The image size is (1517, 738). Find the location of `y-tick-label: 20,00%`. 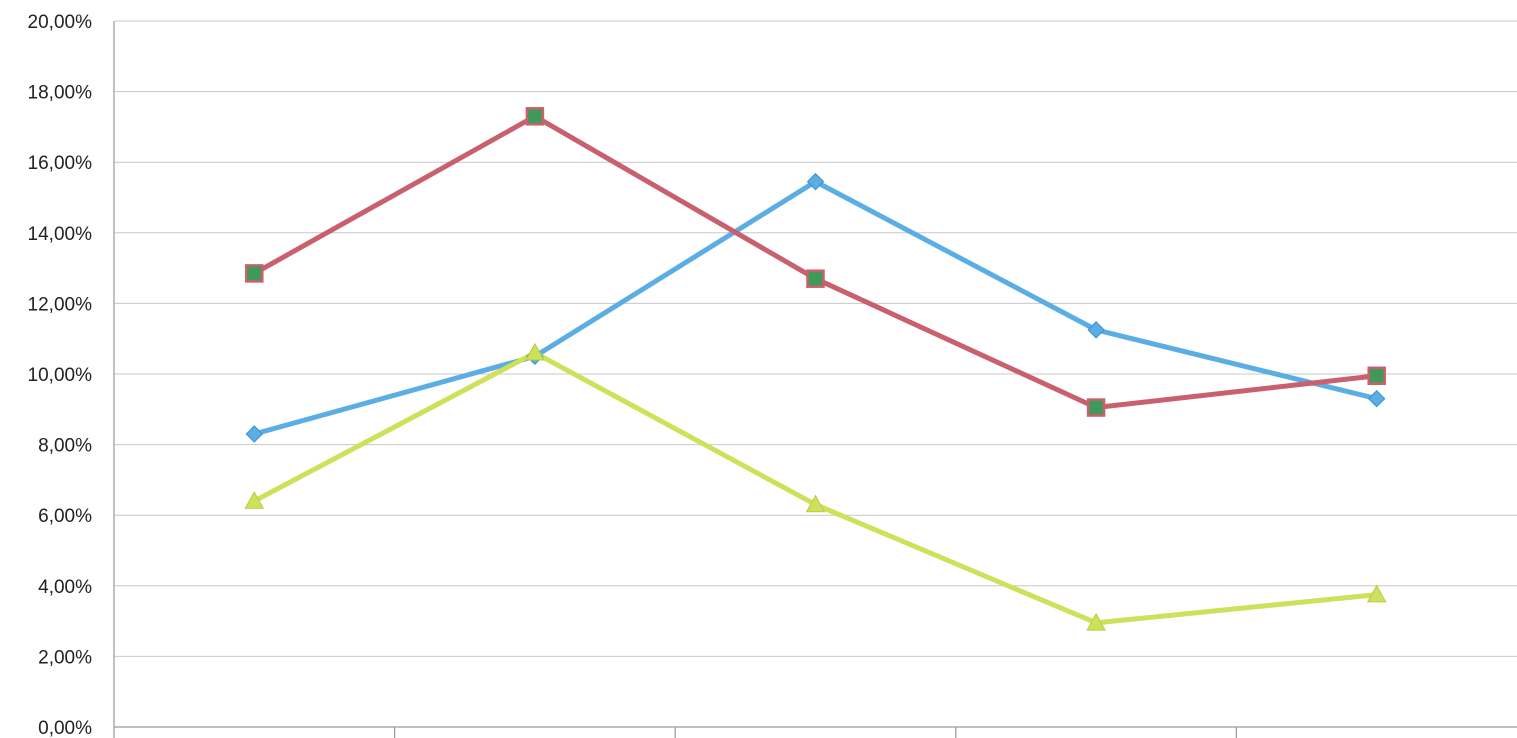

y-tick-label: 20,00% is located at coordinates (60, 22).